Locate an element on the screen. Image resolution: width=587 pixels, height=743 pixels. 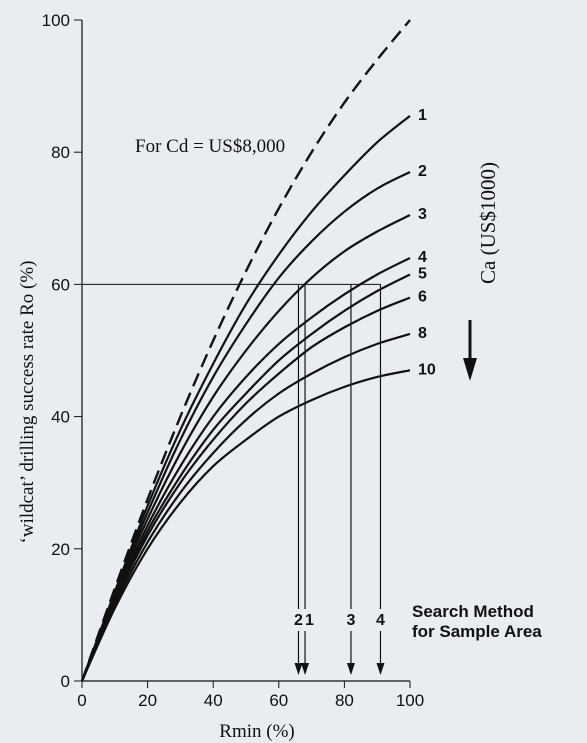
search-method-label: Search Method for Sample Area is located at coordinates (477, 621).